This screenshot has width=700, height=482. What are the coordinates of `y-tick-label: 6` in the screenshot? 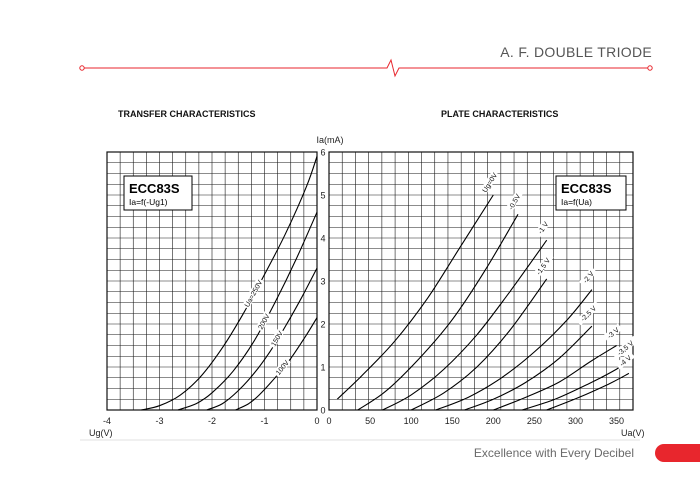 It's located at (322, 153).